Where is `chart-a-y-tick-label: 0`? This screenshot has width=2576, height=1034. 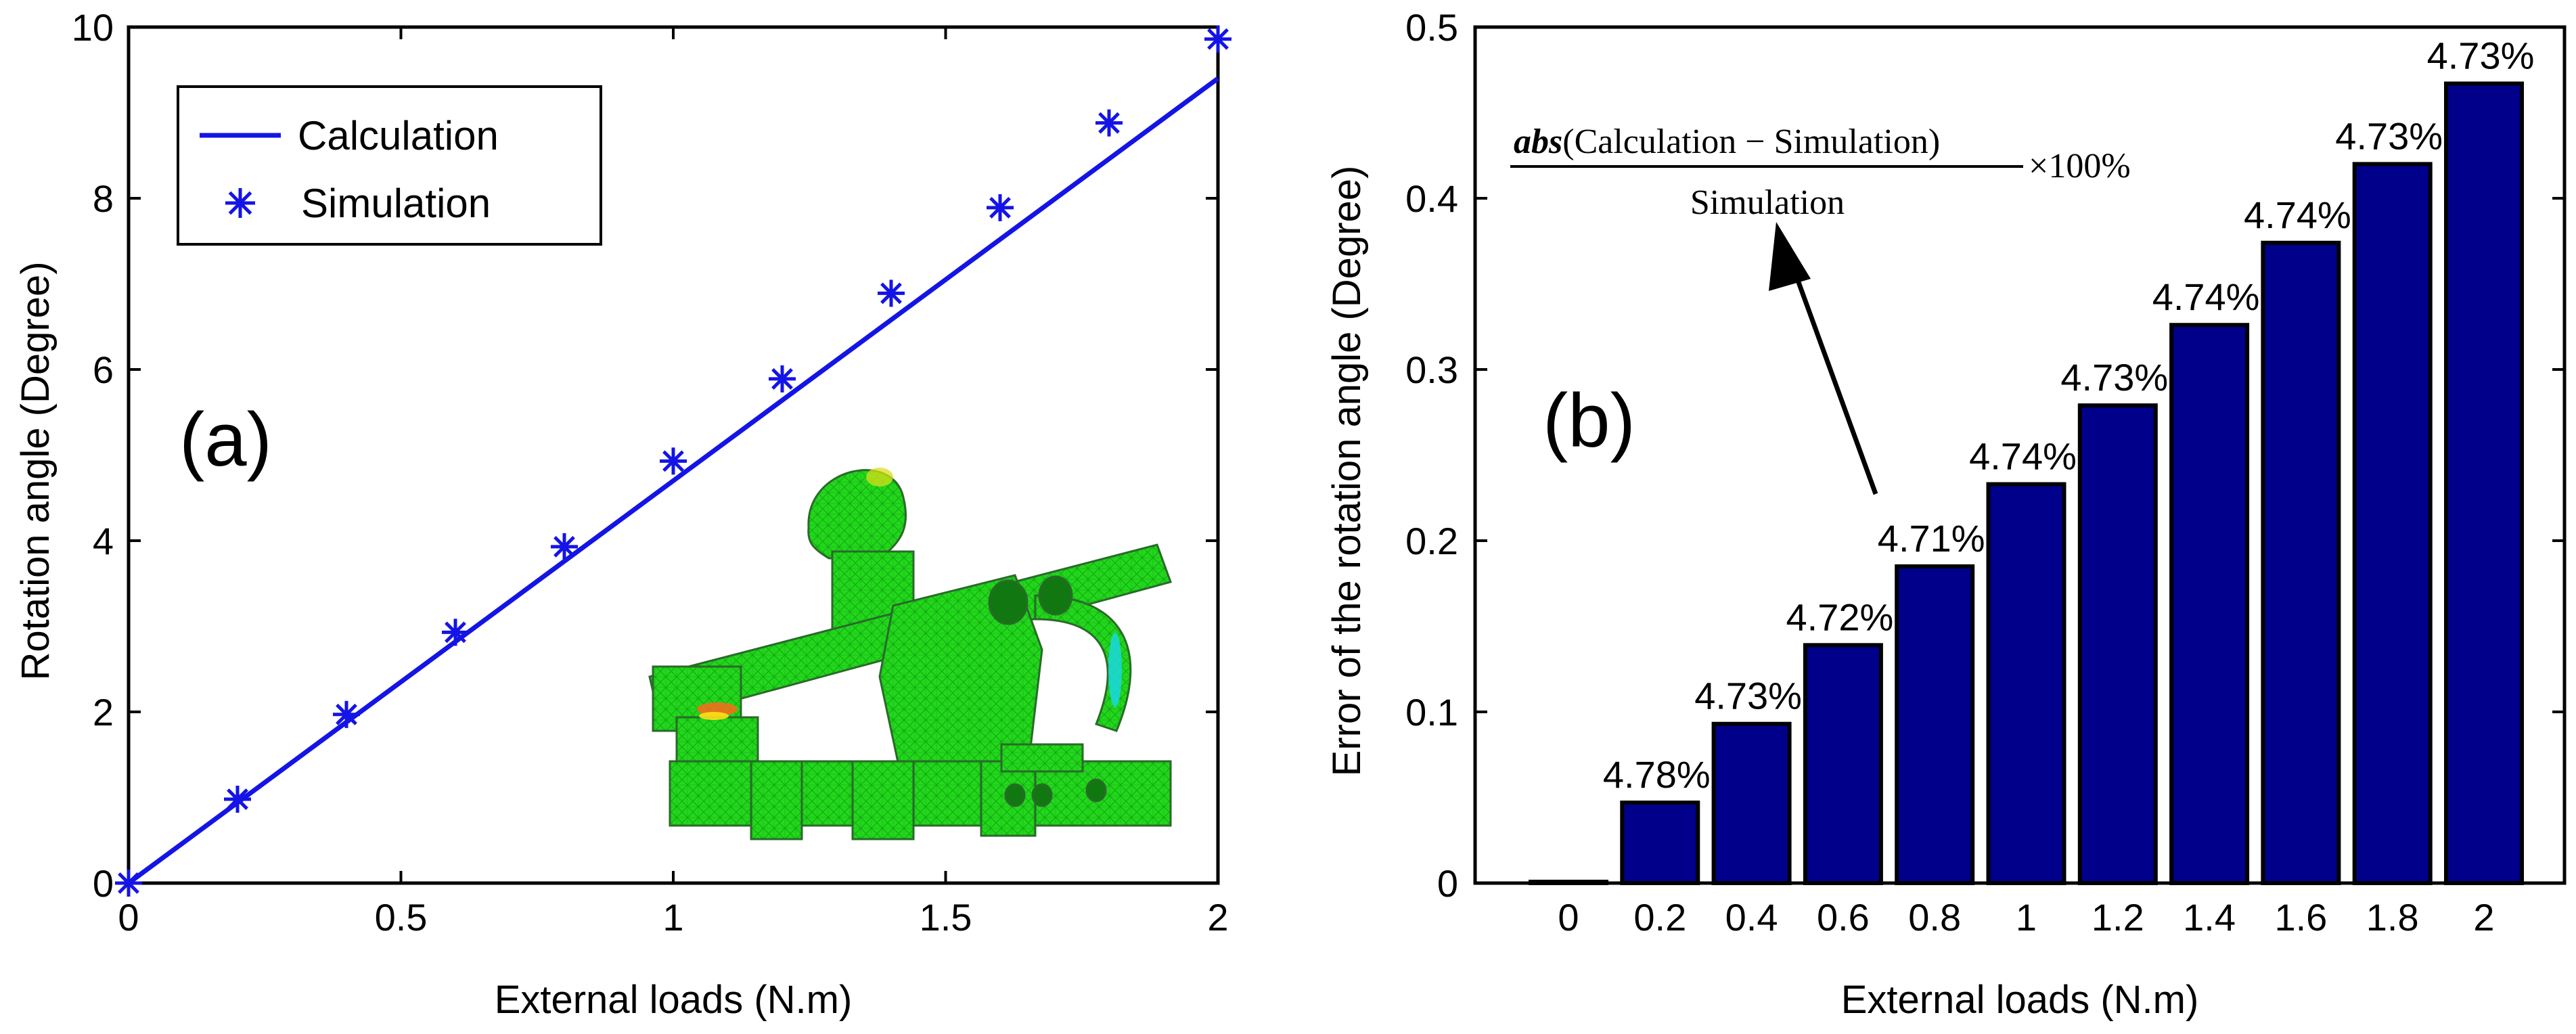
chart-a-y-tick-label: 0 is located at coordinates (104, 883).